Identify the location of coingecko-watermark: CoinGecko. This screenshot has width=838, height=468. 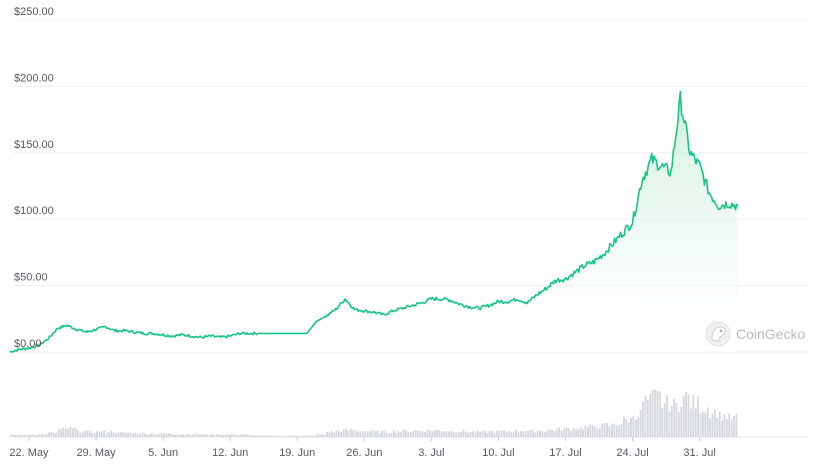
(755, 334).